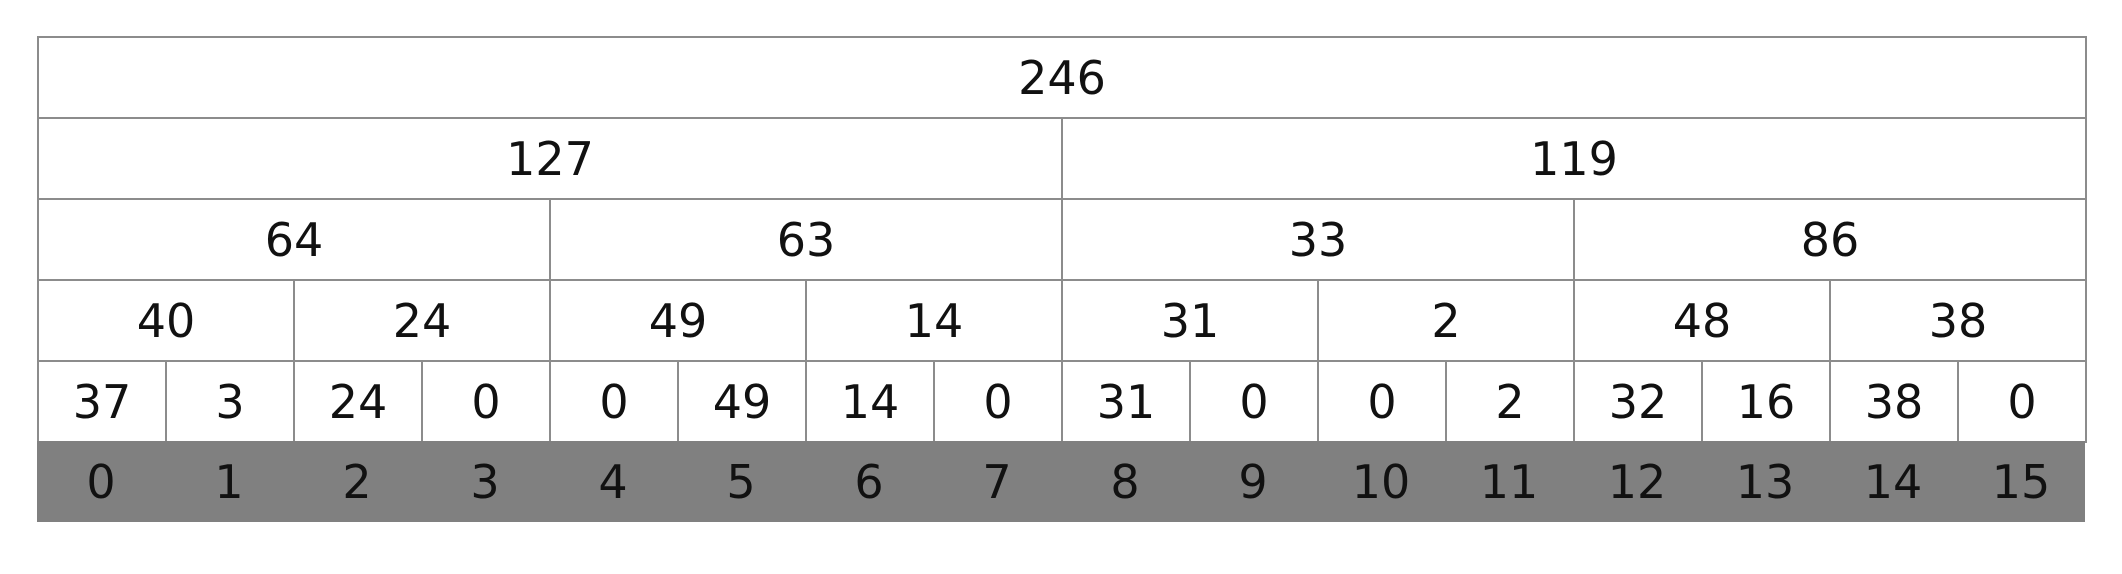  What do you see at coordinates (1702, 320) in the screenshot?
I see `tree-node-level-3: 48` at bounding box center [1702, 320].